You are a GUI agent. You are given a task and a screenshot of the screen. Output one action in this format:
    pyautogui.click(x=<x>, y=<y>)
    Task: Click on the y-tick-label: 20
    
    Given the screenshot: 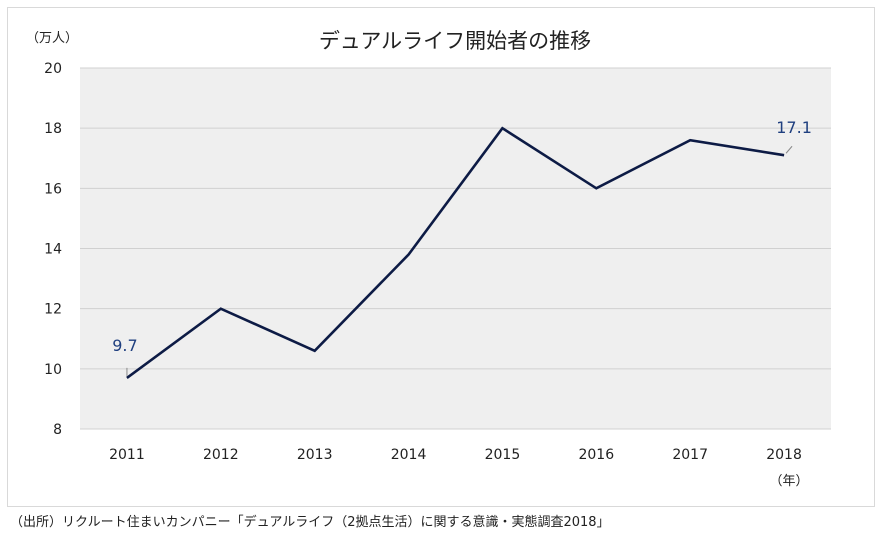 What is the action you would take?
    pyautogui.click(x=53, y=69)
    